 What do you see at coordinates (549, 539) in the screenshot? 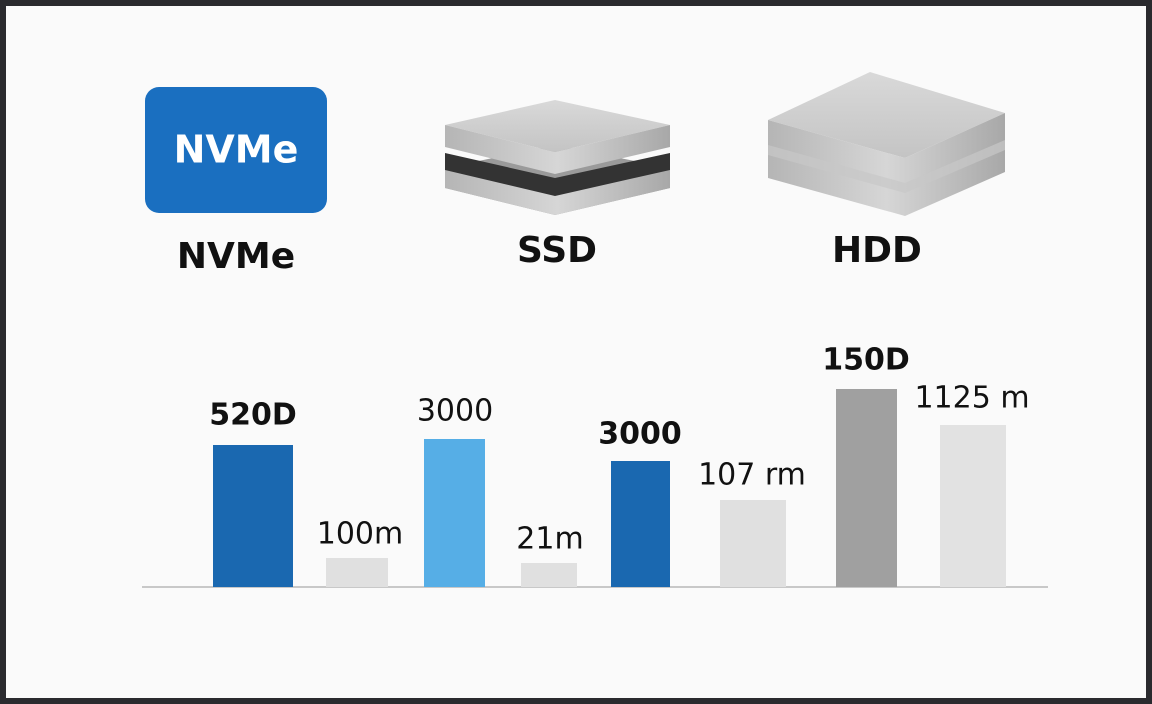
I see `bar-label: 21m` at bounding box center [549, 539].